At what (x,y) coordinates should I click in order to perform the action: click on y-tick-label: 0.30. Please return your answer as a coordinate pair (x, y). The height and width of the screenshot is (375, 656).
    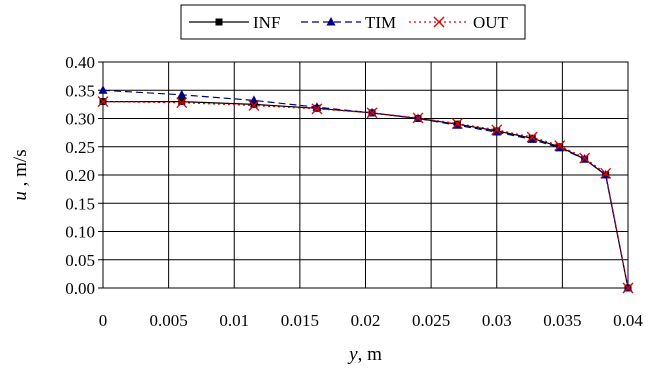
    Looking at the image, I should click on (80, 119).